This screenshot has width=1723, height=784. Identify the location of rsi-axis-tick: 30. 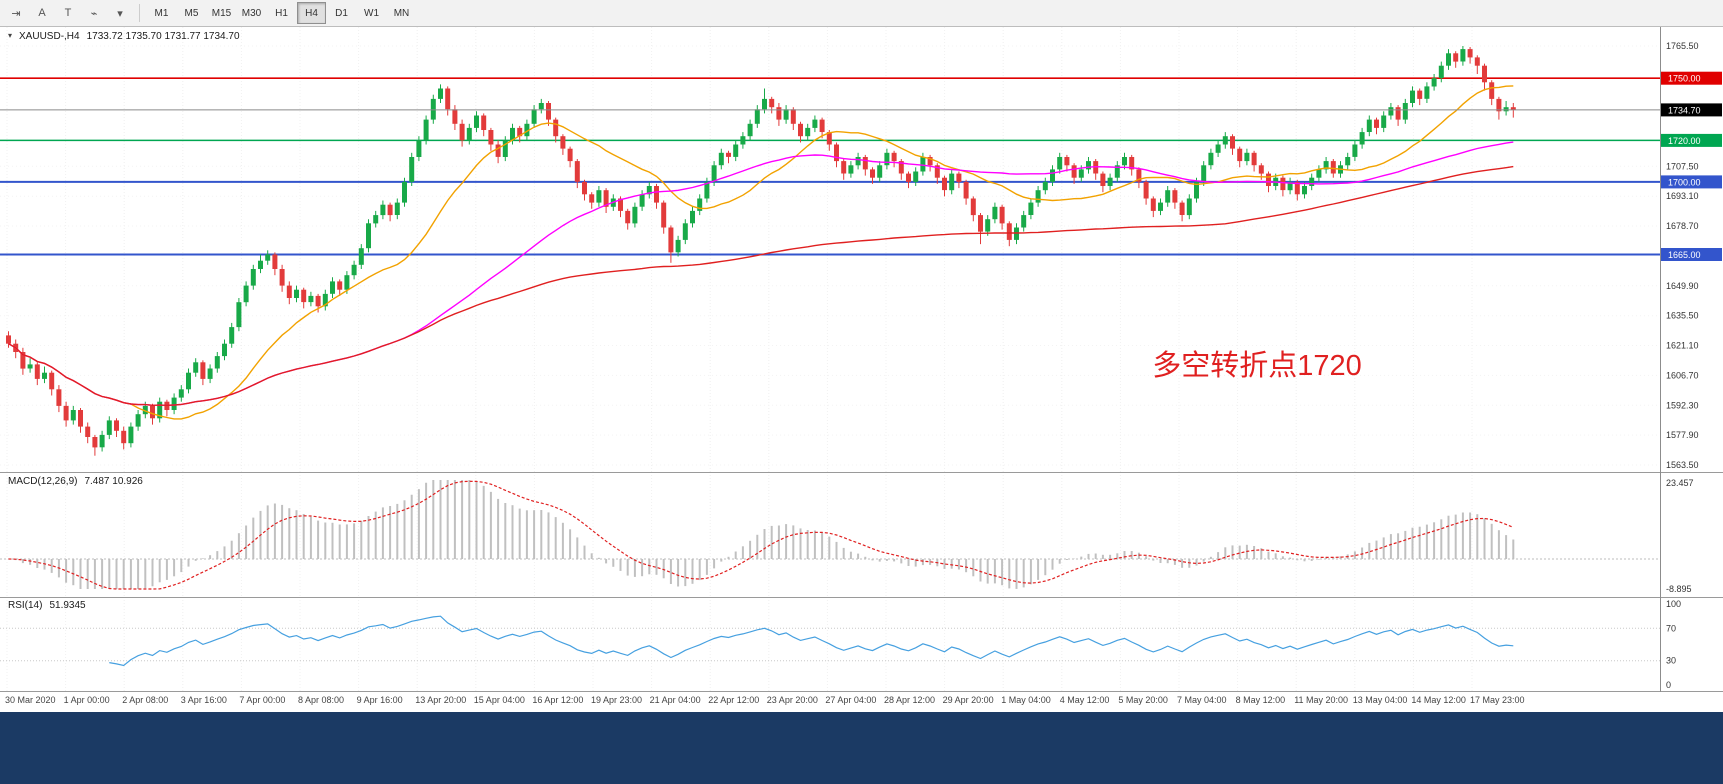
(1671, 661).